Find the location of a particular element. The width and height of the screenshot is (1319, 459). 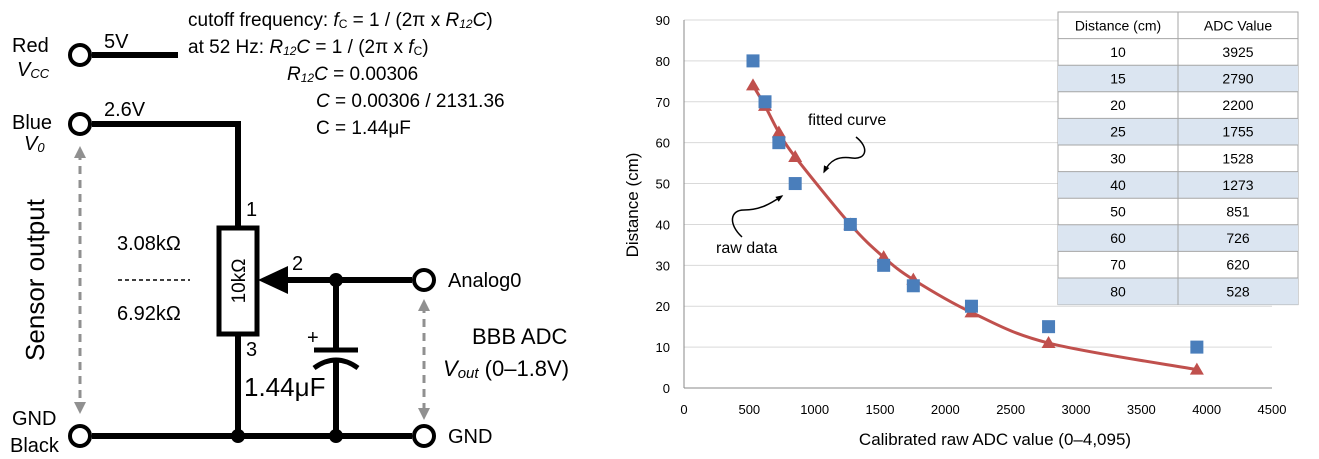

table-cell: 2790 is located at coordinates (1237, 79).